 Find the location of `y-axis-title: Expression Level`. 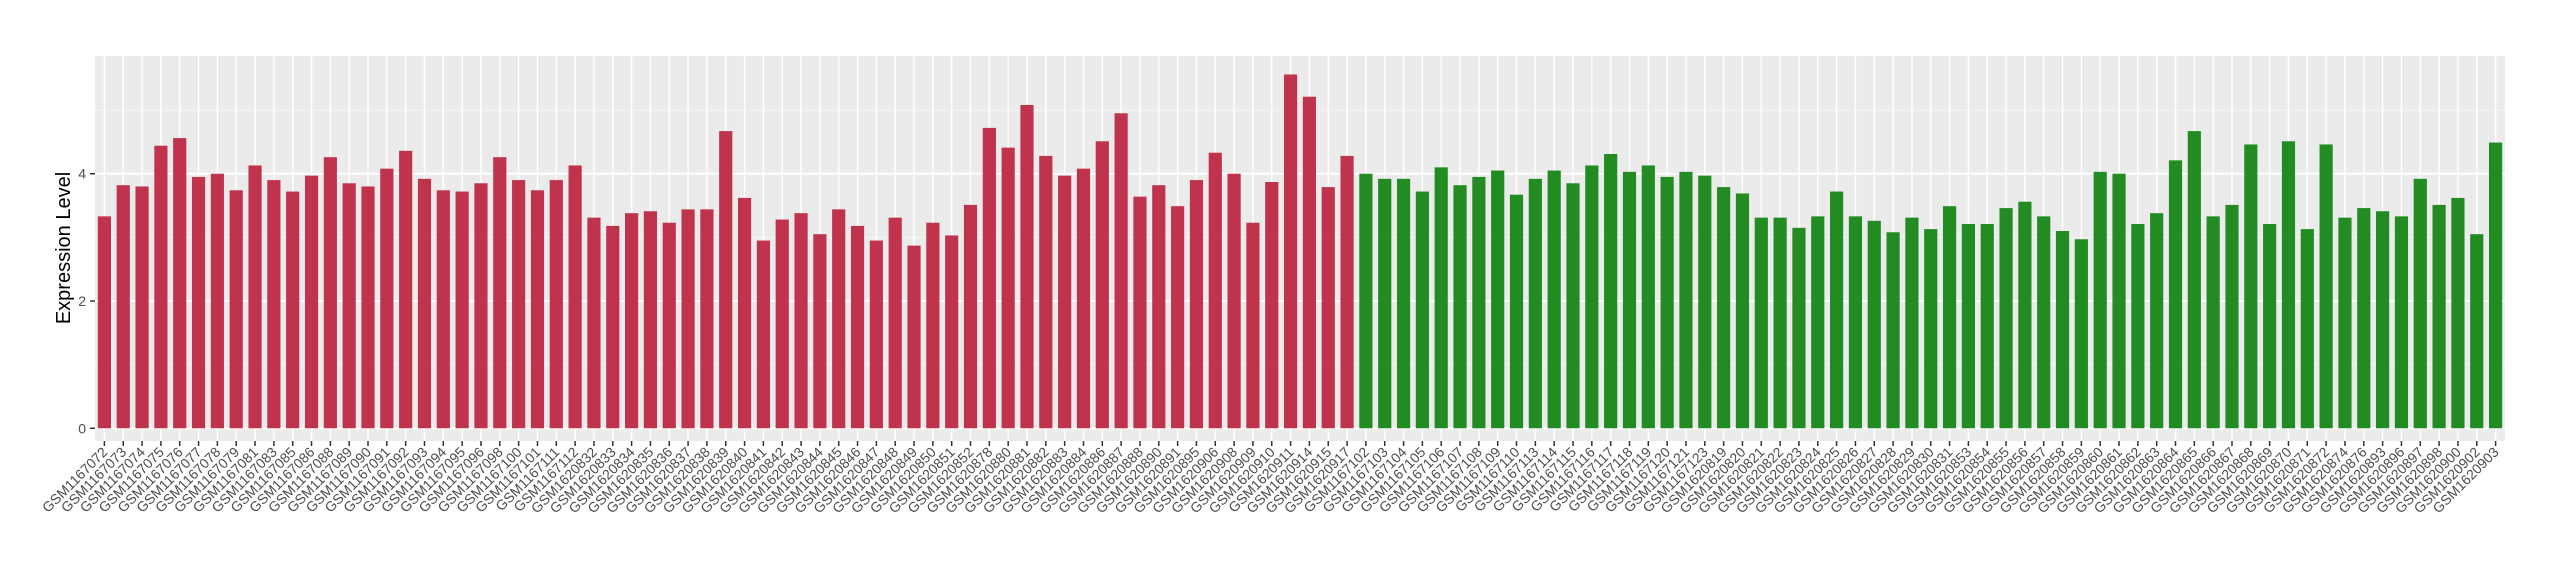

y-axis-title: Expression Level is located at coordinates (64, 248).